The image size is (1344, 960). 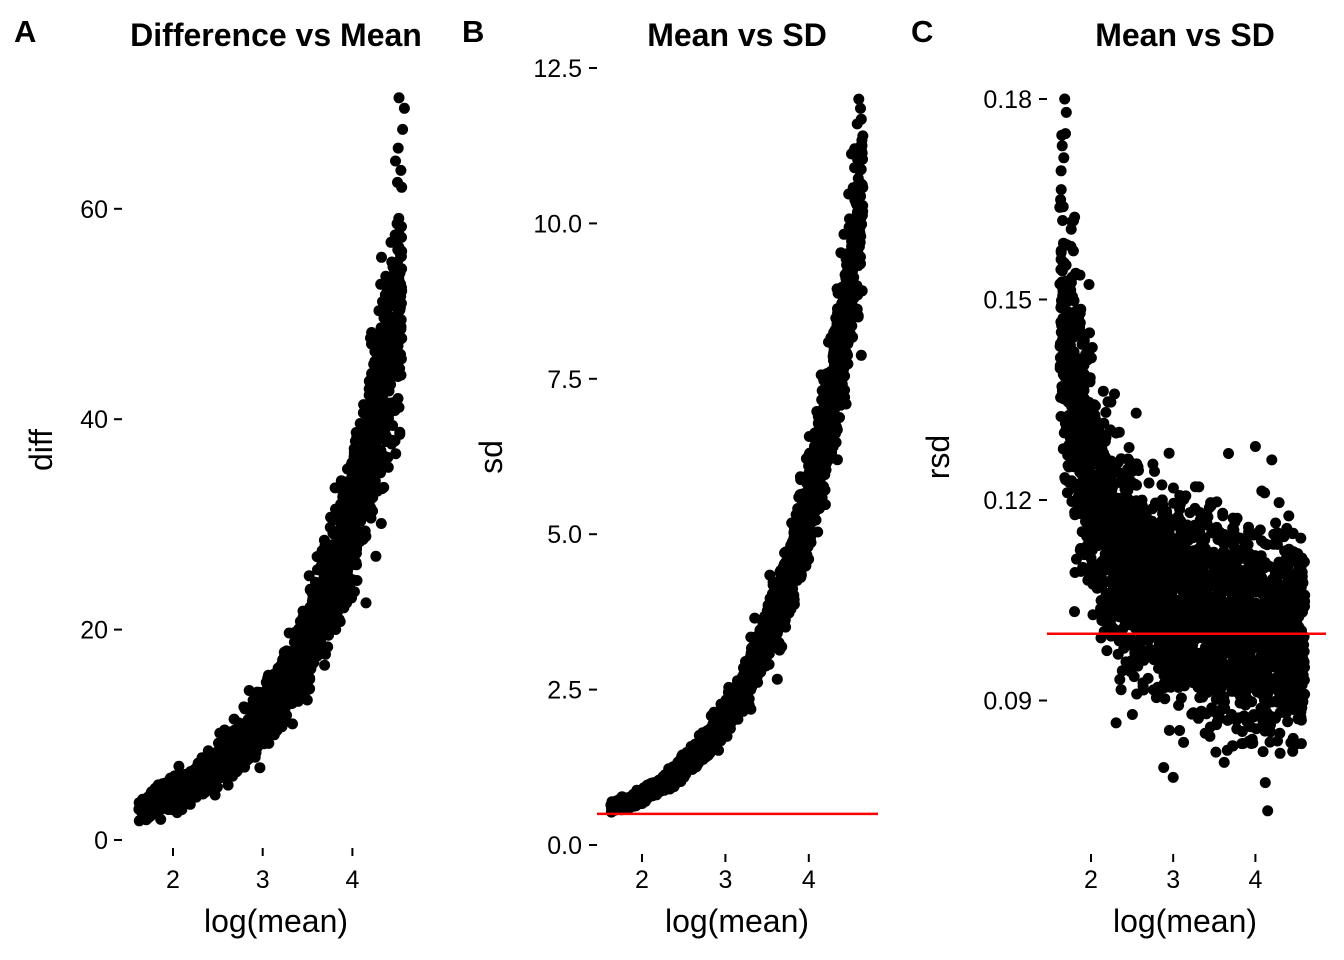 I want to click on panel-b-xtick-label: 3, so click(x=725, y=880).